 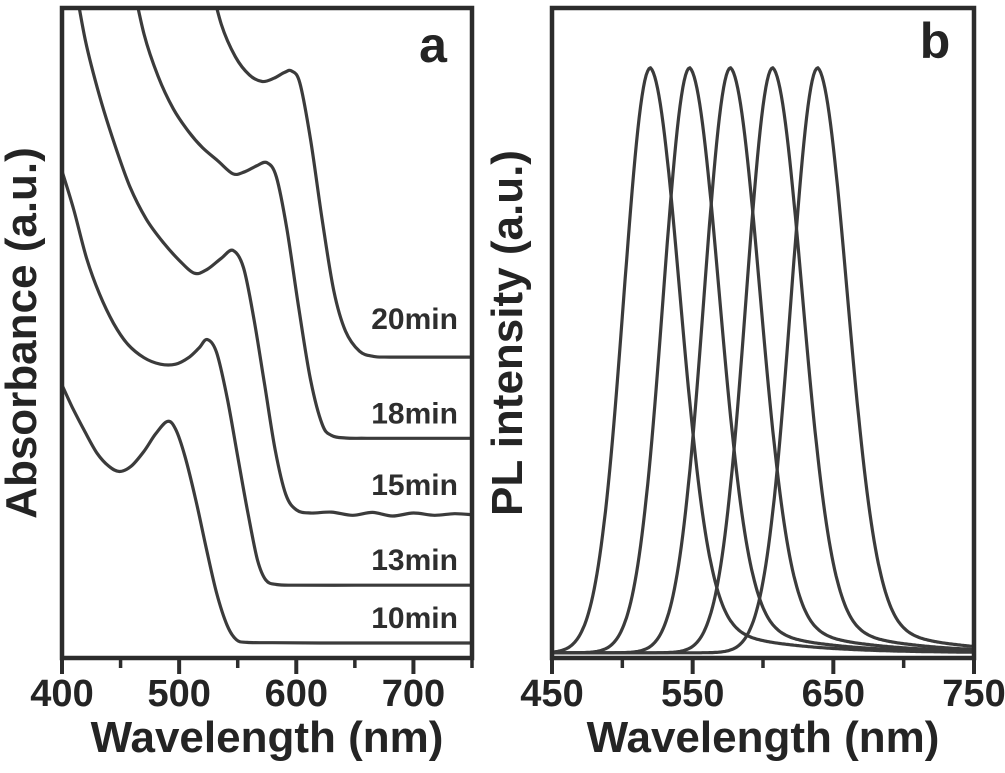 I want to click on absorbance-curve-10min, so click(x=267, y=514).